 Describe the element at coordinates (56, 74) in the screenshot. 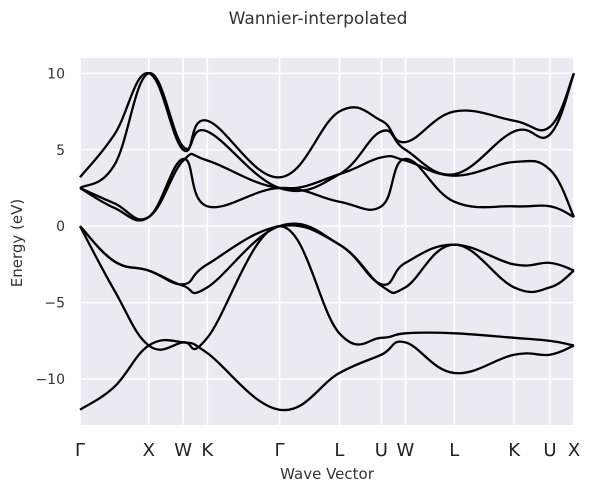

I see `y-tick-label: 10` at that location.